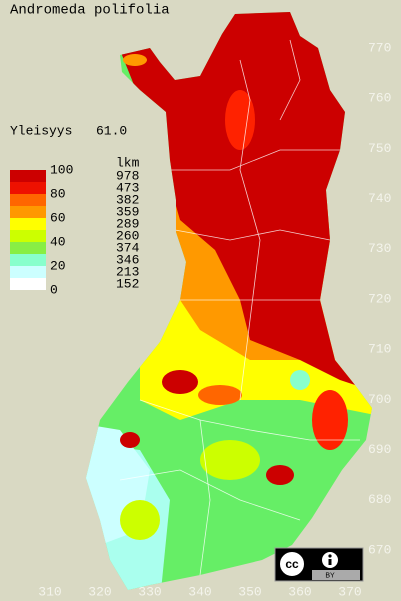 The height and width of the screenshot is (601, 401). What do you see at coordinates (379, 399) in the screenshot?
I see `y-axis-label: 700` at bounding box center [379, 399].